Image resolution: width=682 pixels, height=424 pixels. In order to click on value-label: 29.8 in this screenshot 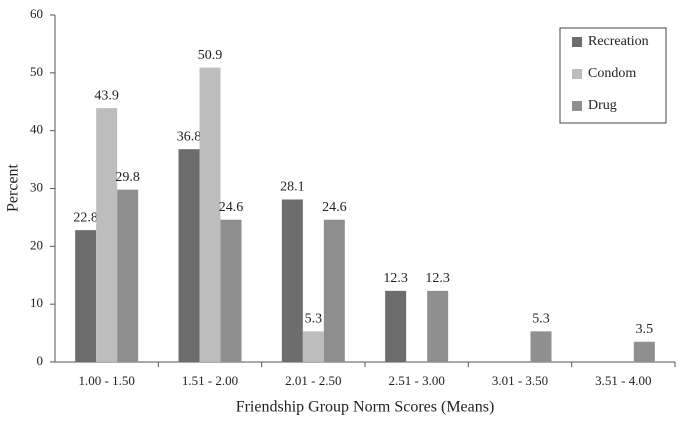, I will do `click(127, 177)`.